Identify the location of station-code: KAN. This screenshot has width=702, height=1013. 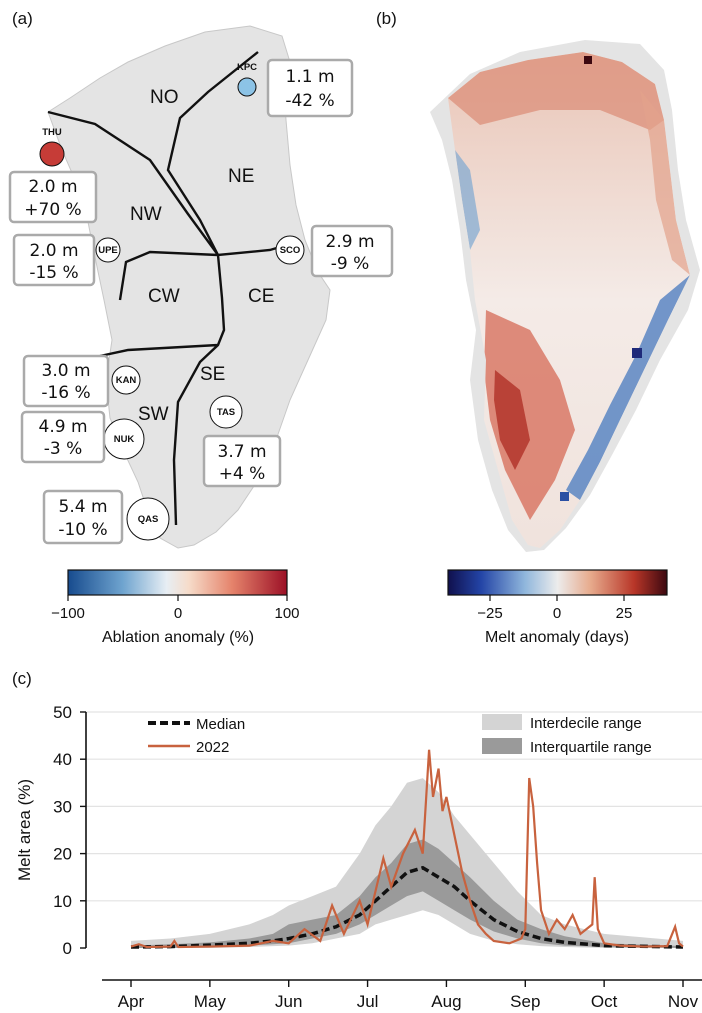
(126, 380).